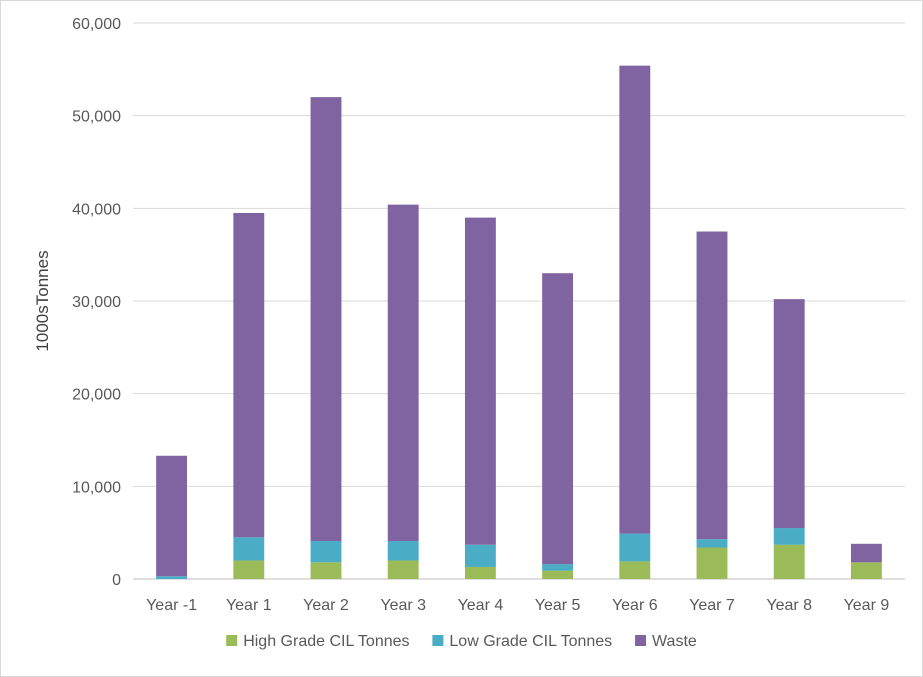  What do you see at coordinates (558, 605) in the screenshot?
I see `x-tick-label: Year 5` at bounding box center [558, 605].